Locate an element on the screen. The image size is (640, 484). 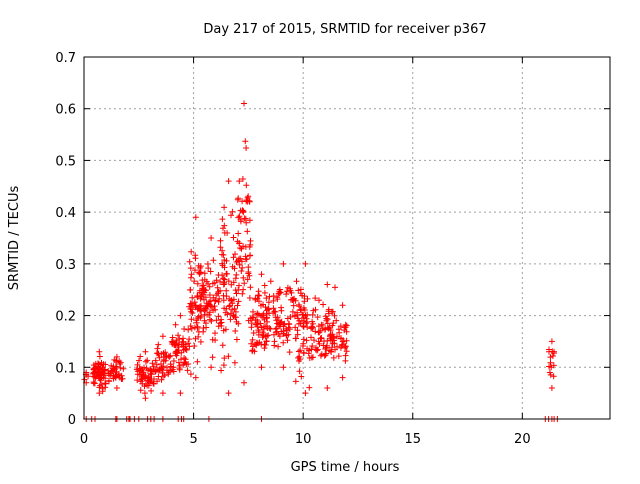
y-tick-label: 0.3 is located at coordinates (65, 265).